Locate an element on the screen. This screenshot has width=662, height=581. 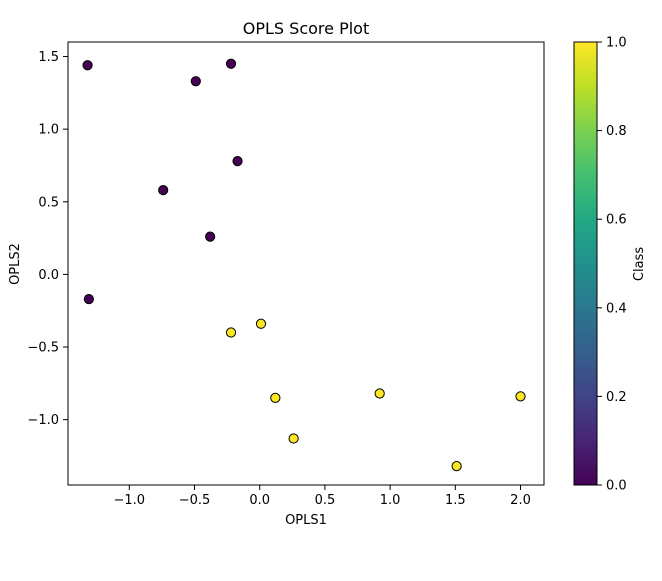
x-tick-label: −0.5 is located at coordinates (195, 500).